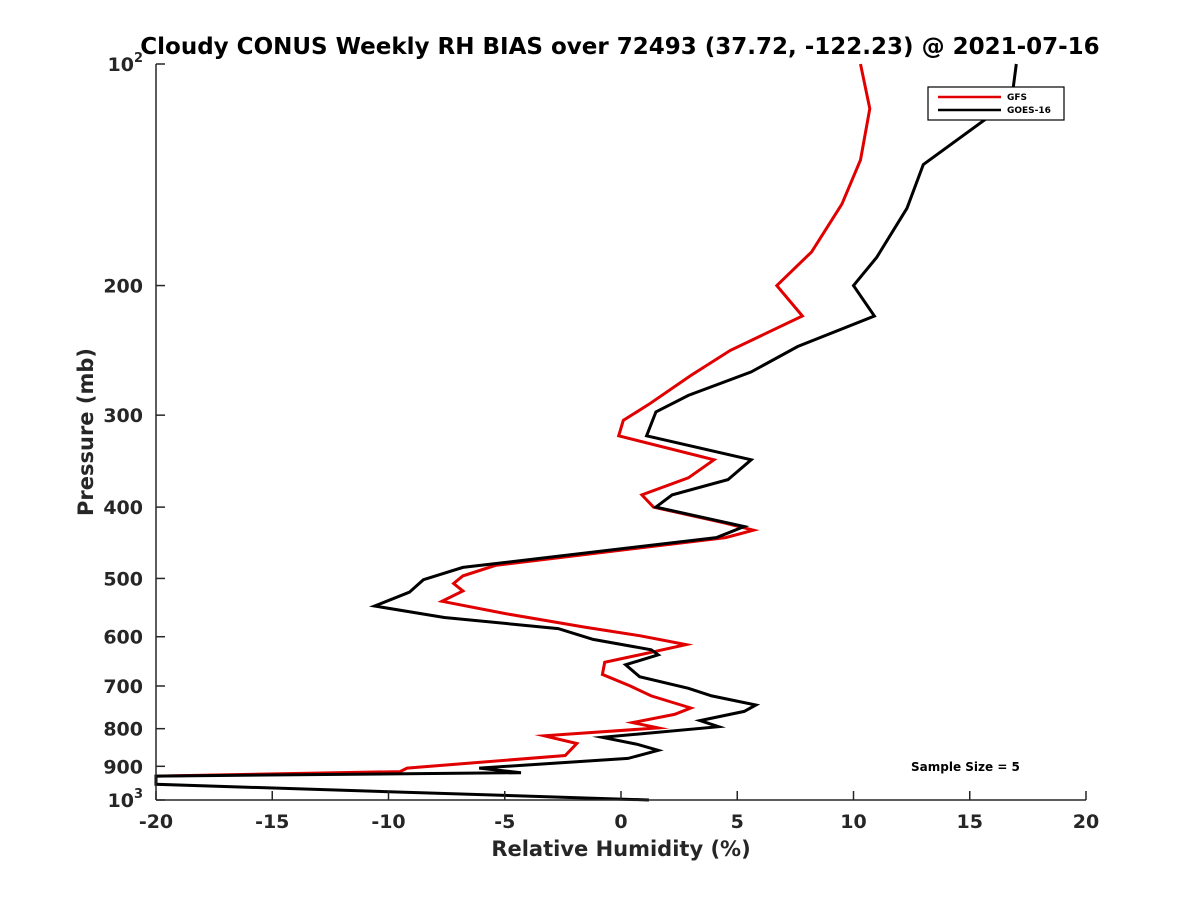 Image resolution: width=1200 pixels, height=900 pixels. Describe the element at coordinates (138, 58) in the screenshot. I see `y-tick-exponent: 2` at that location.